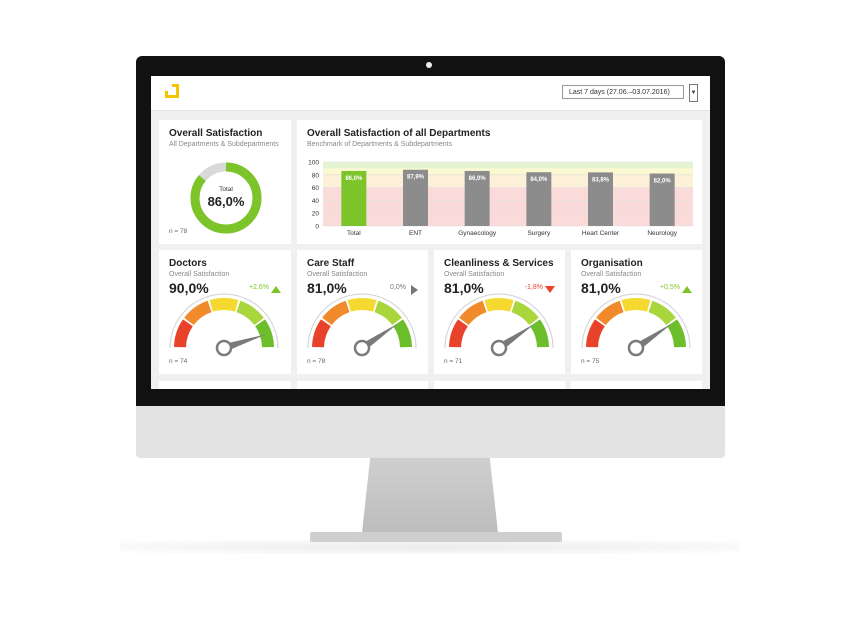 The height and width of the screenshot is (632, 860). I want to click on card-subtitle: All Departments & Subdepartments, so click(224, 144).